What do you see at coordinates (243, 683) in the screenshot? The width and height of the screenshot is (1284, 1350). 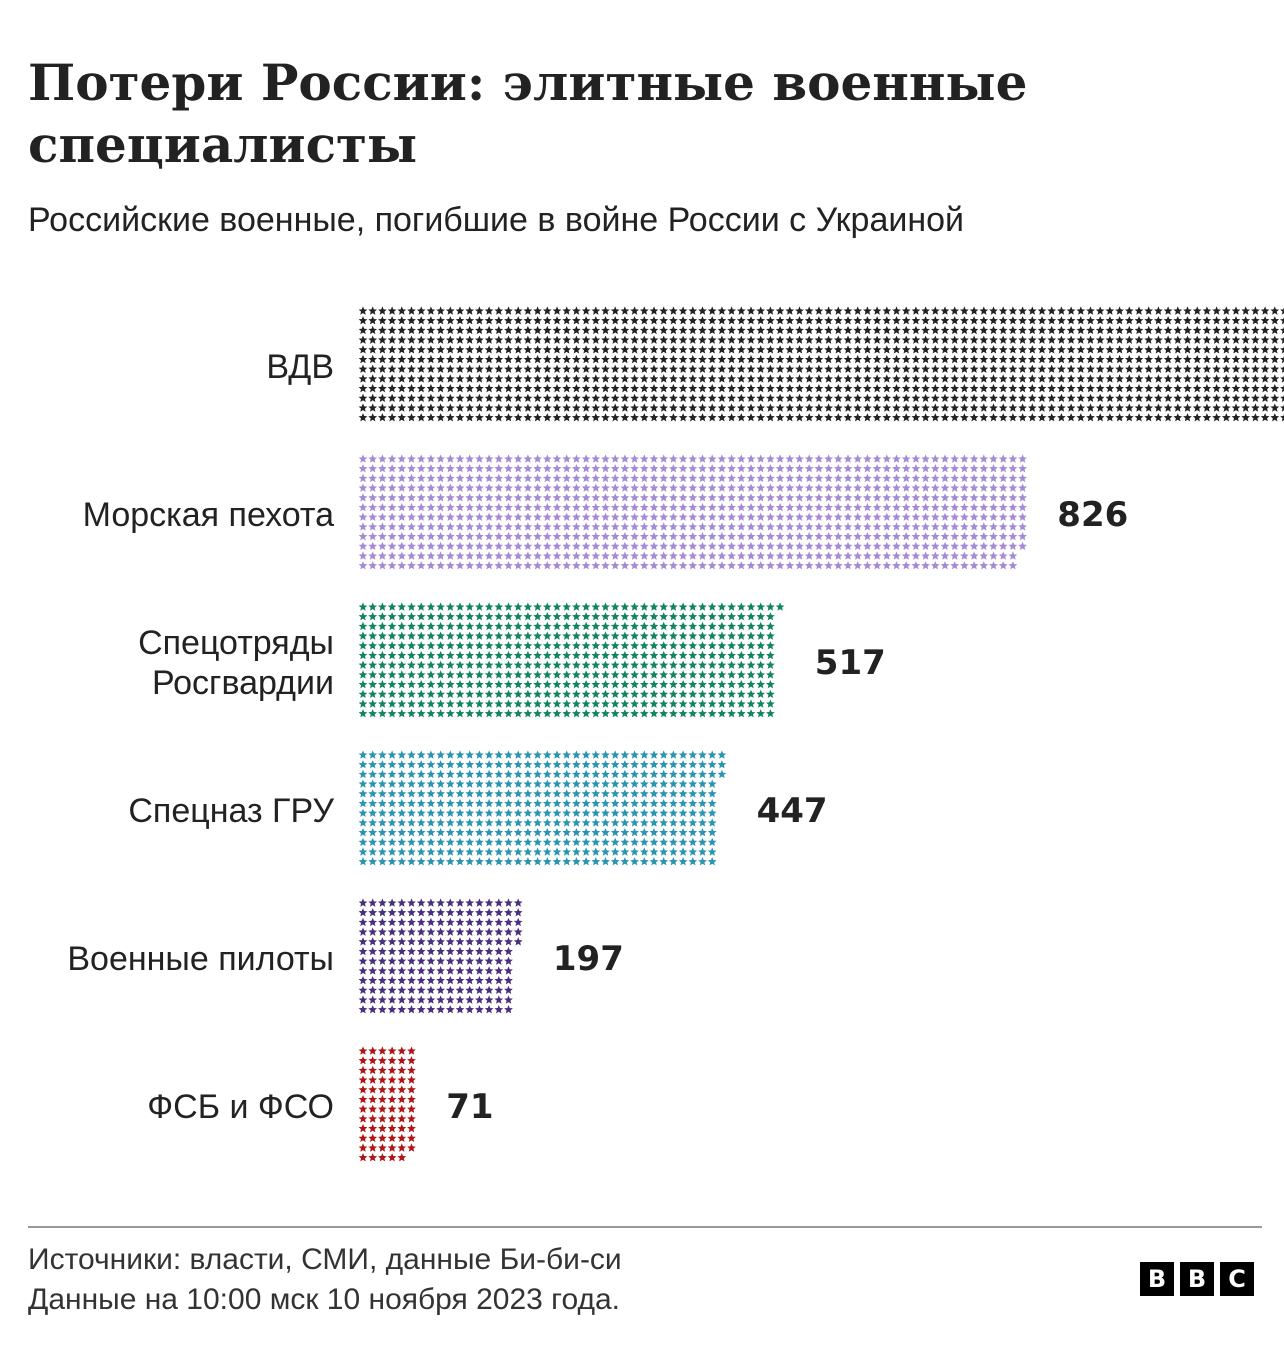 I see `category-label-line: Росгвардии` at bounding box center [243, 683].